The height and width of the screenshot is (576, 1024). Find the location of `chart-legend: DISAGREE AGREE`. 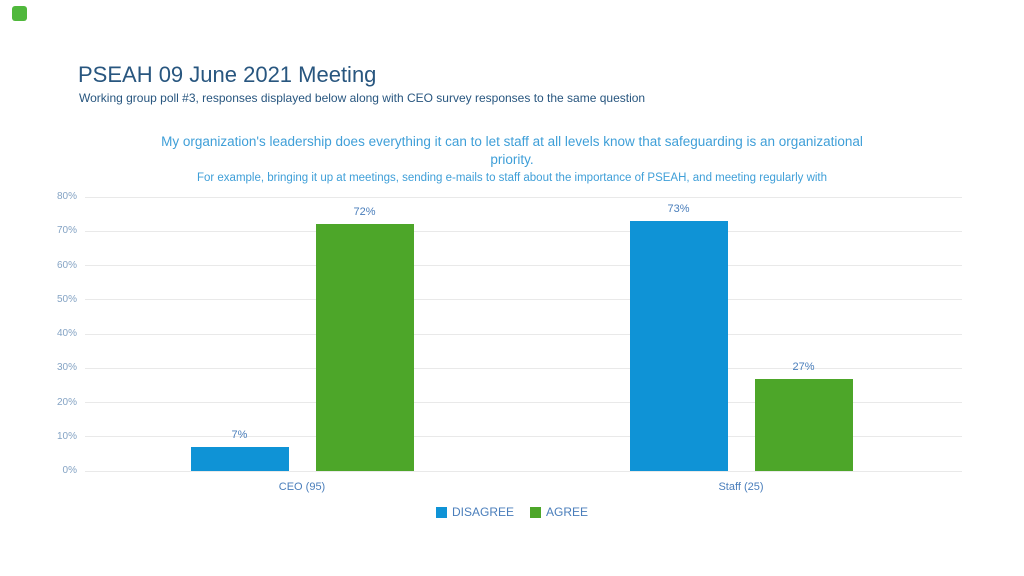

chart-legend: DISAGREE AGREE is located at coordinates (512, 512).